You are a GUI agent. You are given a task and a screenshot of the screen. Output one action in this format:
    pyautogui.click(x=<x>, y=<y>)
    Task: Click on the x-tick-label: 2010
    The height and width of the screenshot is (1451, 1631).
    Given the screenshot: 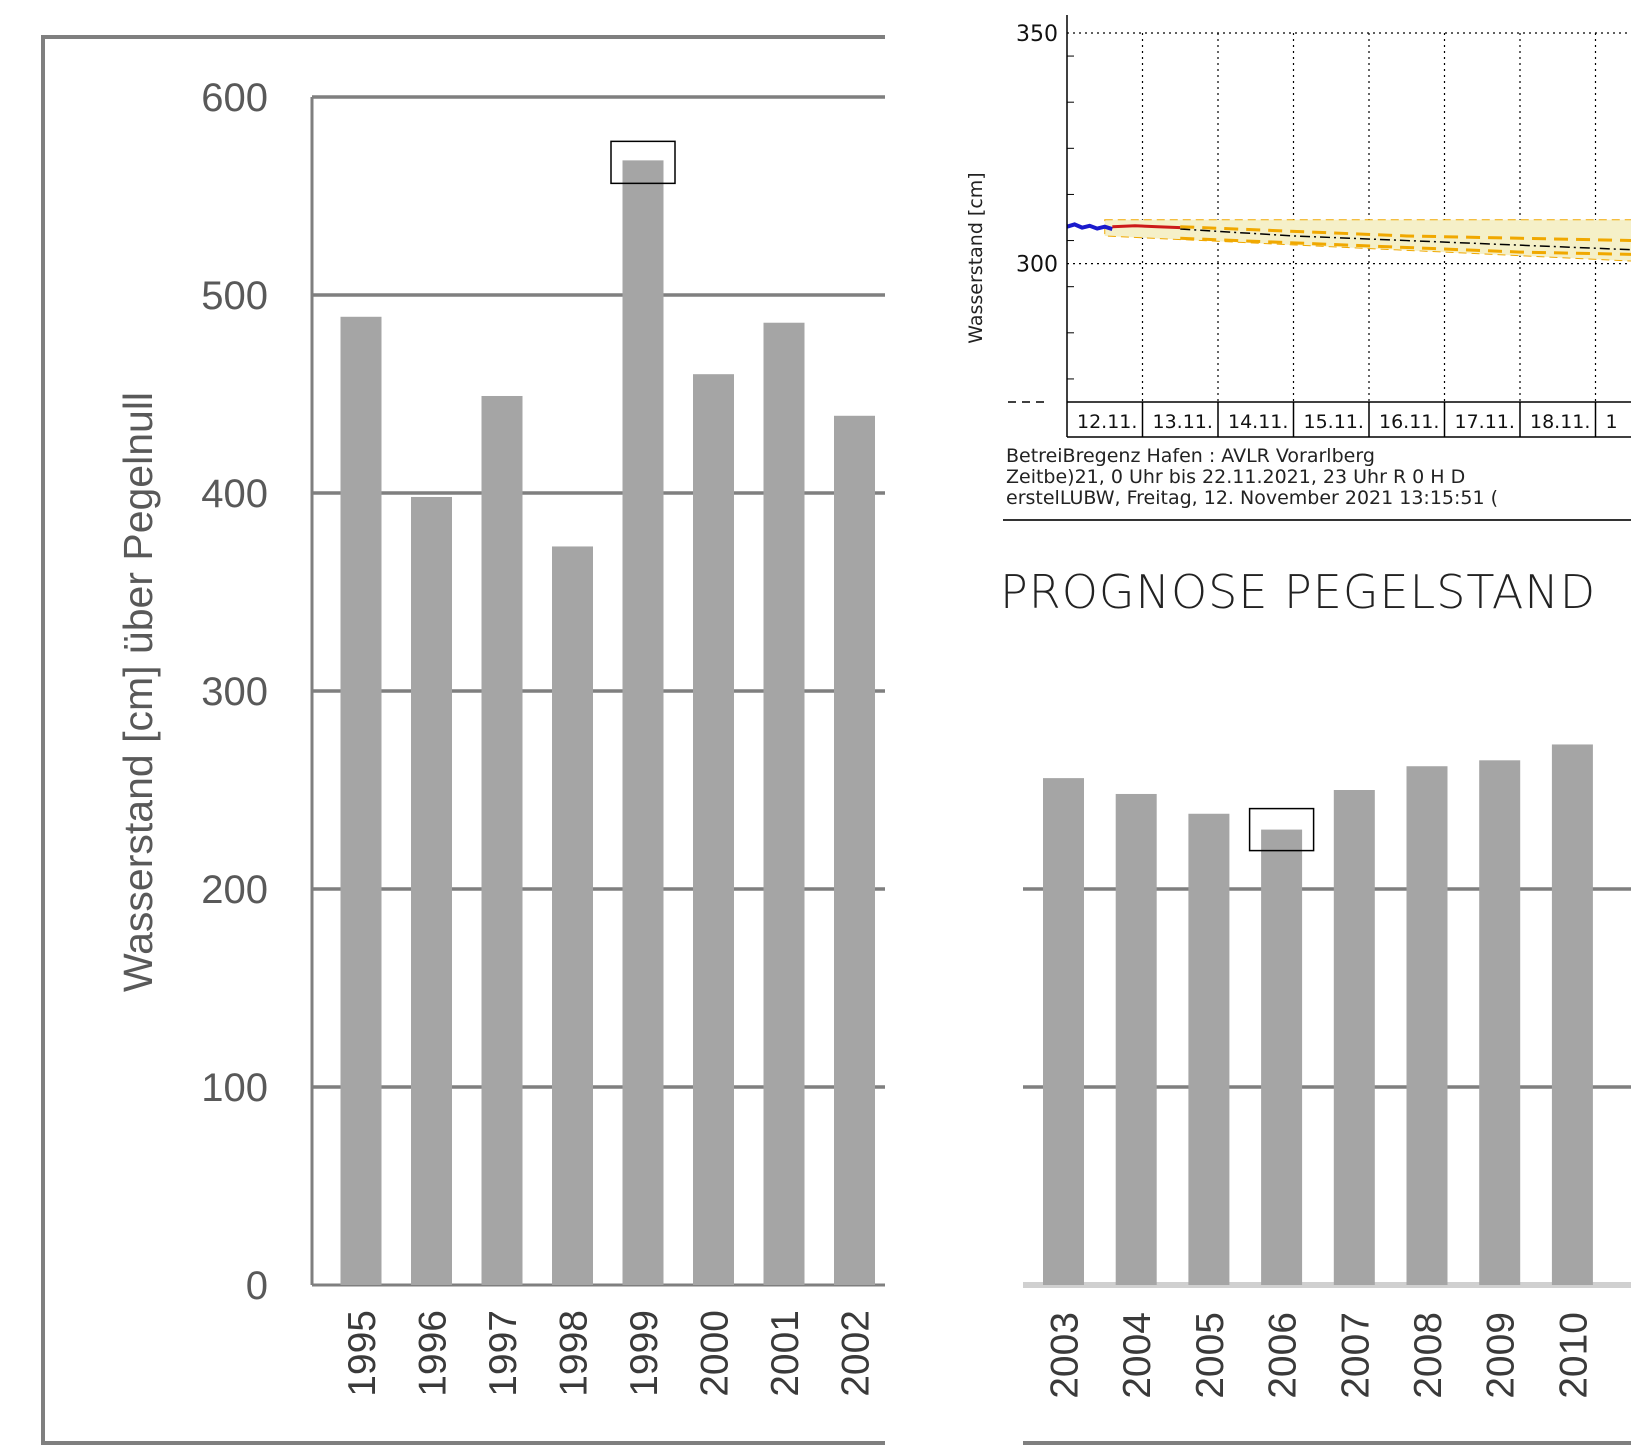 What is the action you would take?
    pyautogui.click(x=1573, y=1355)
    